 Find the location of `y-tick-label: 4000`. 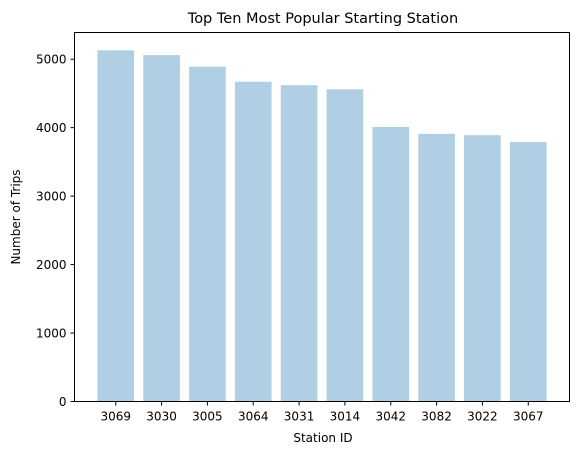

y-tick-label: 4000 is located at coordinates (51, 128).